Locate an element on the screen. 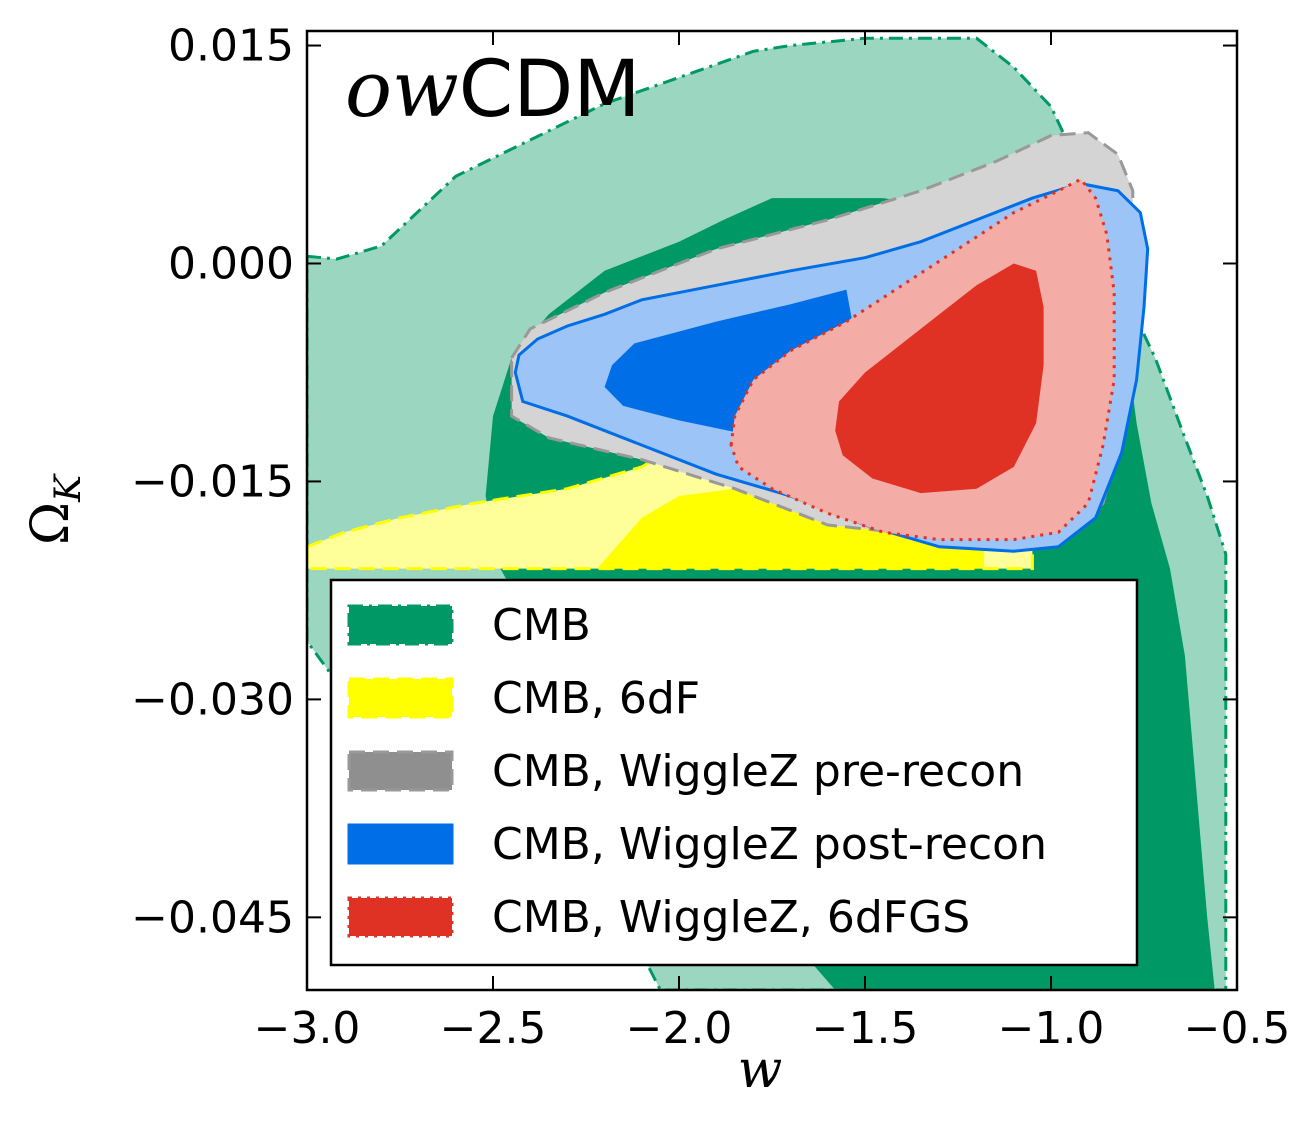 This screenshot has width=1298, height=1129. y-axis-label-main: Ω is located at coordinates (51, 523).